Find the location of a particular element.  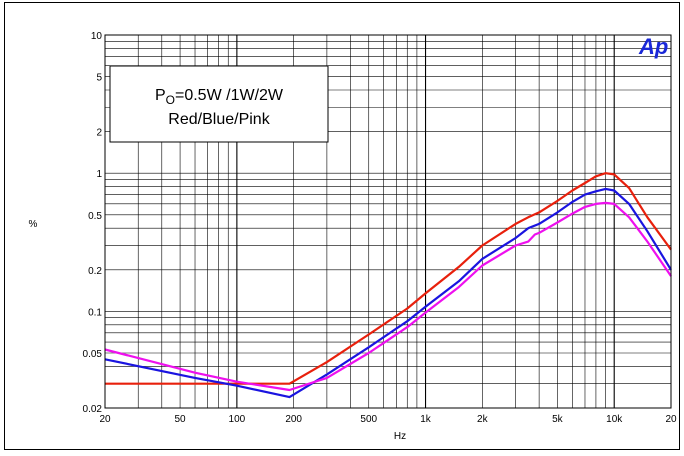

legend-power-values: =0.5W /1W/2W is located at coordinates (229, 95).